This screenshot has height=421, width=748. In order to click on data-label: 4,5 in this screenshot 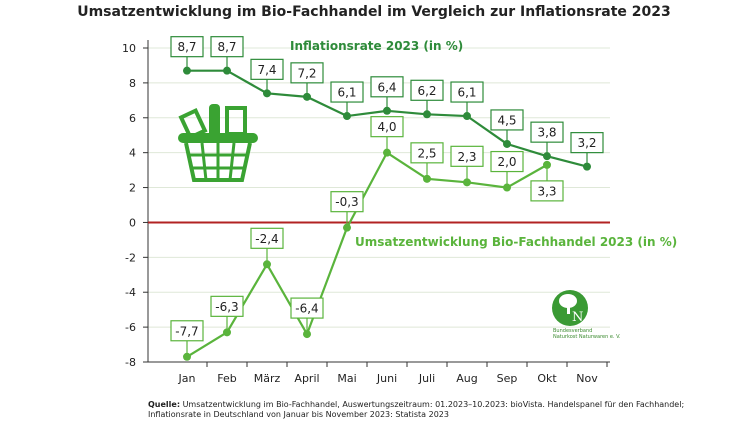, I will do `click(506, 120)`.